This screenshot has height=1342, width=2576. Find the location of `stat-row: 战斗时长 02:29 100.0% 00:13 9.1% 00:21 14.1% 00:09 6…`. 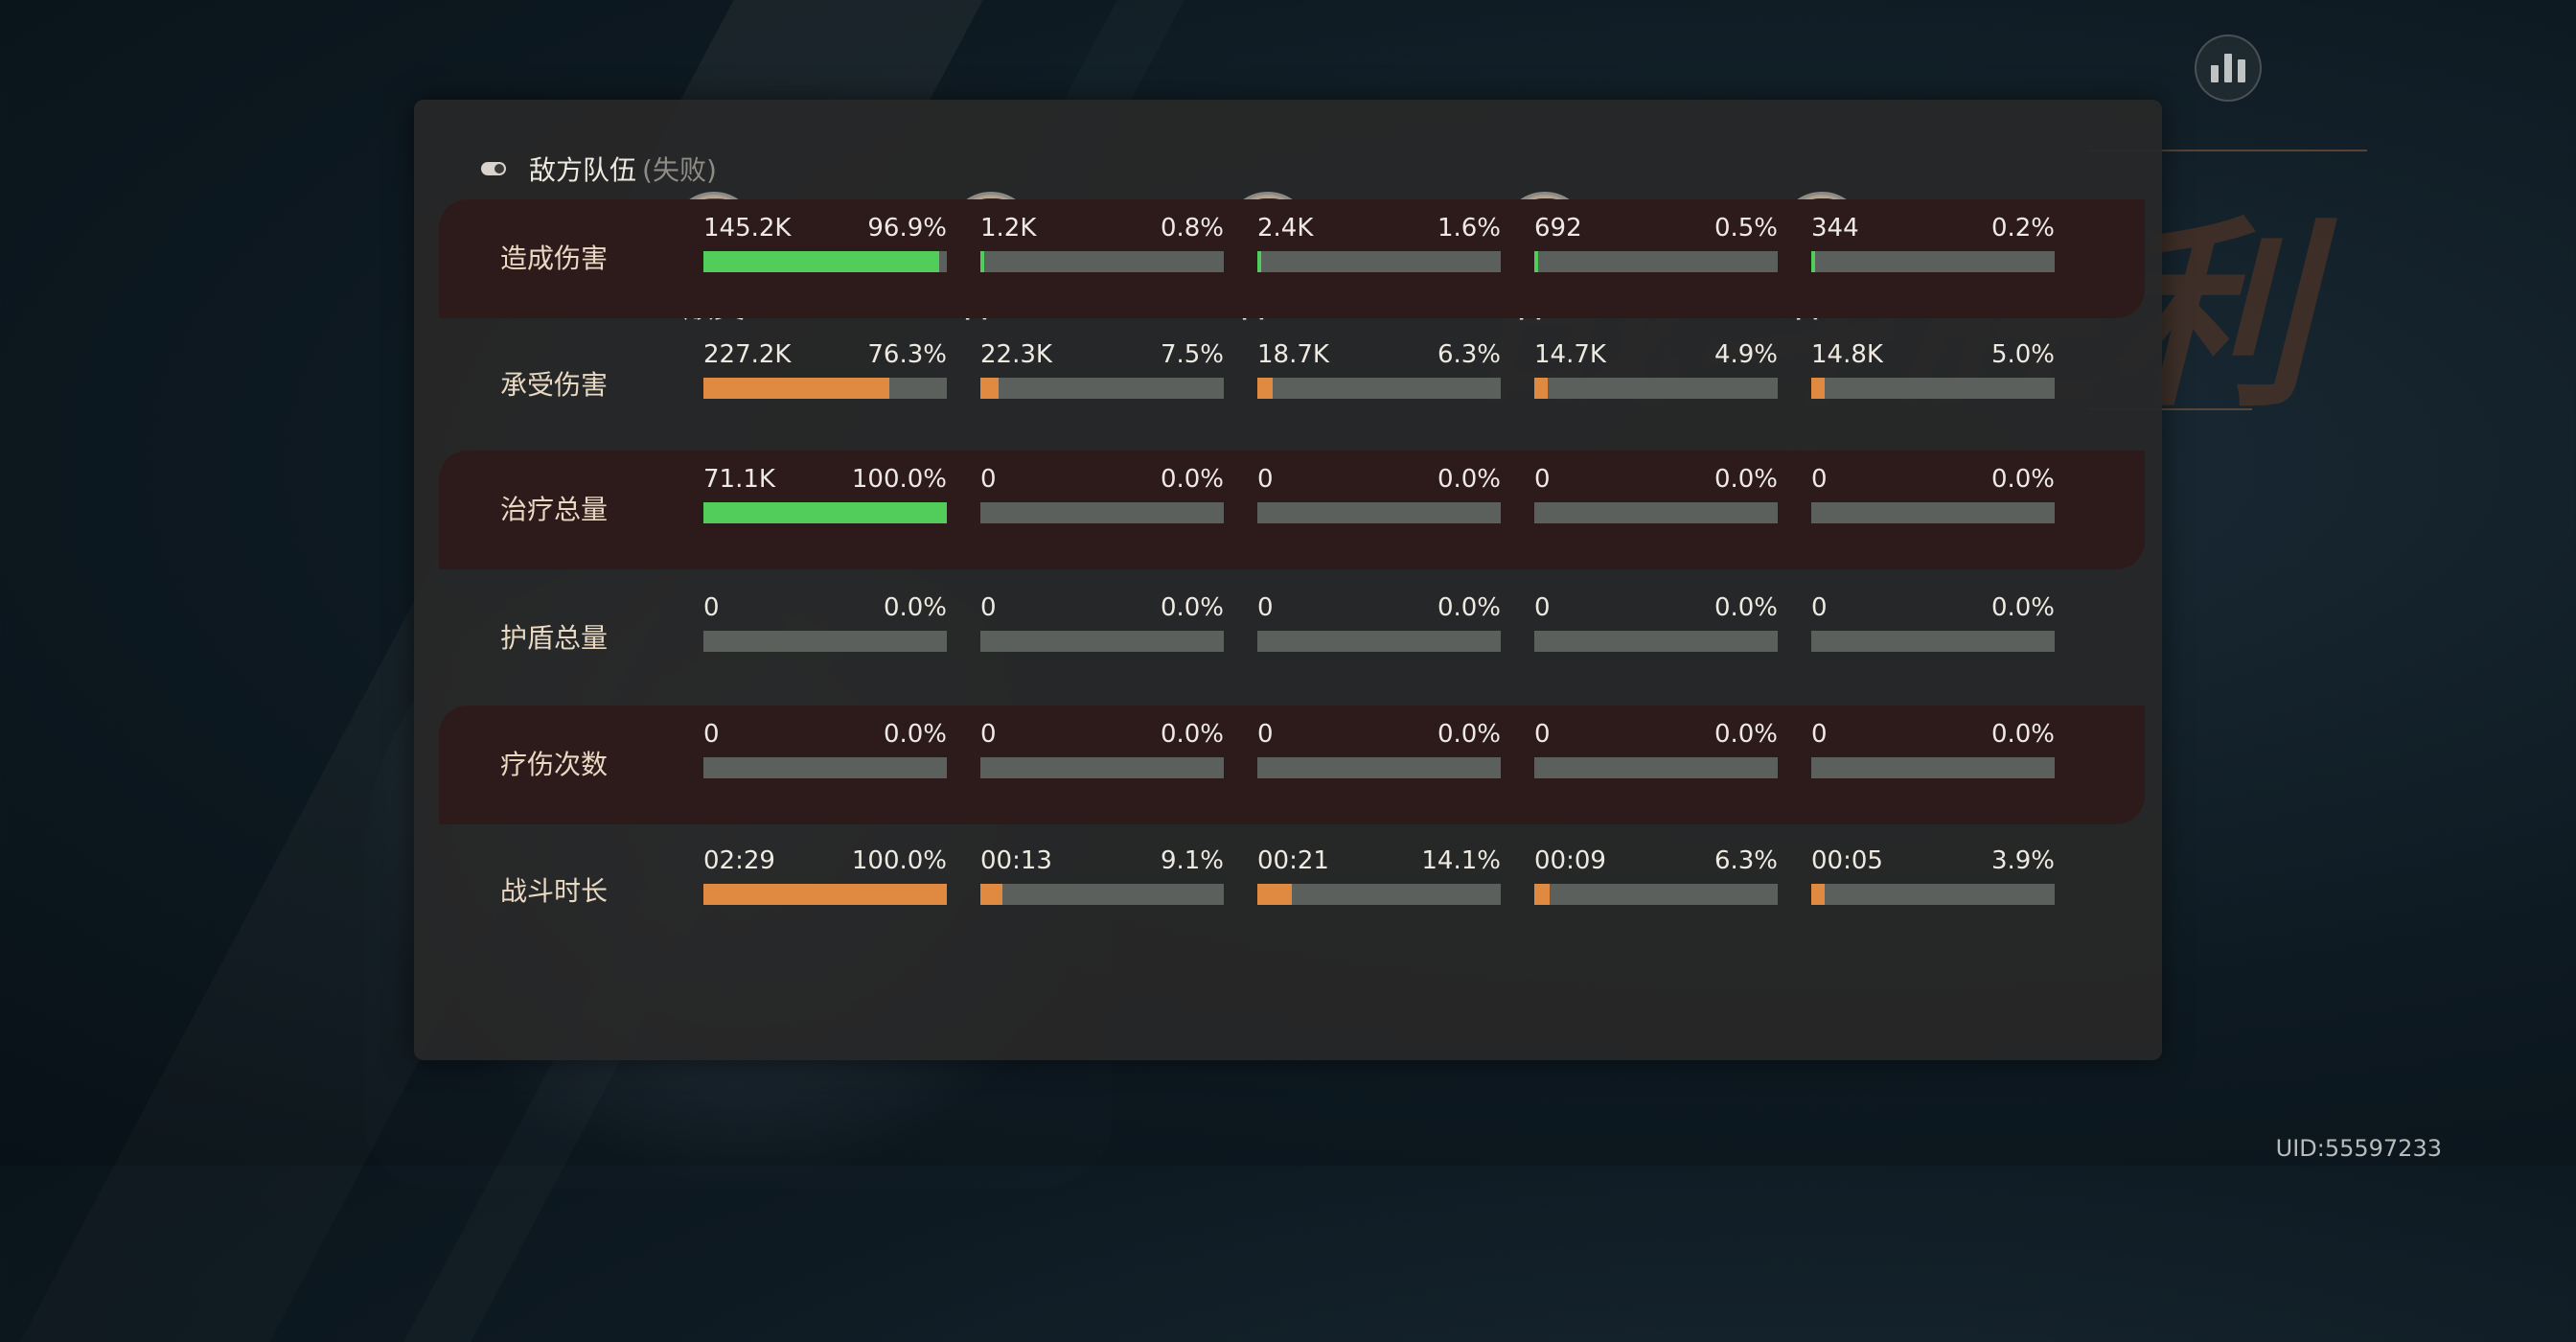

stat-row: 战斗时长 02:29 100.0% 00:13 9.1% 00:21 14.1% 00:09 6… is located at coordinates (1292, 891).